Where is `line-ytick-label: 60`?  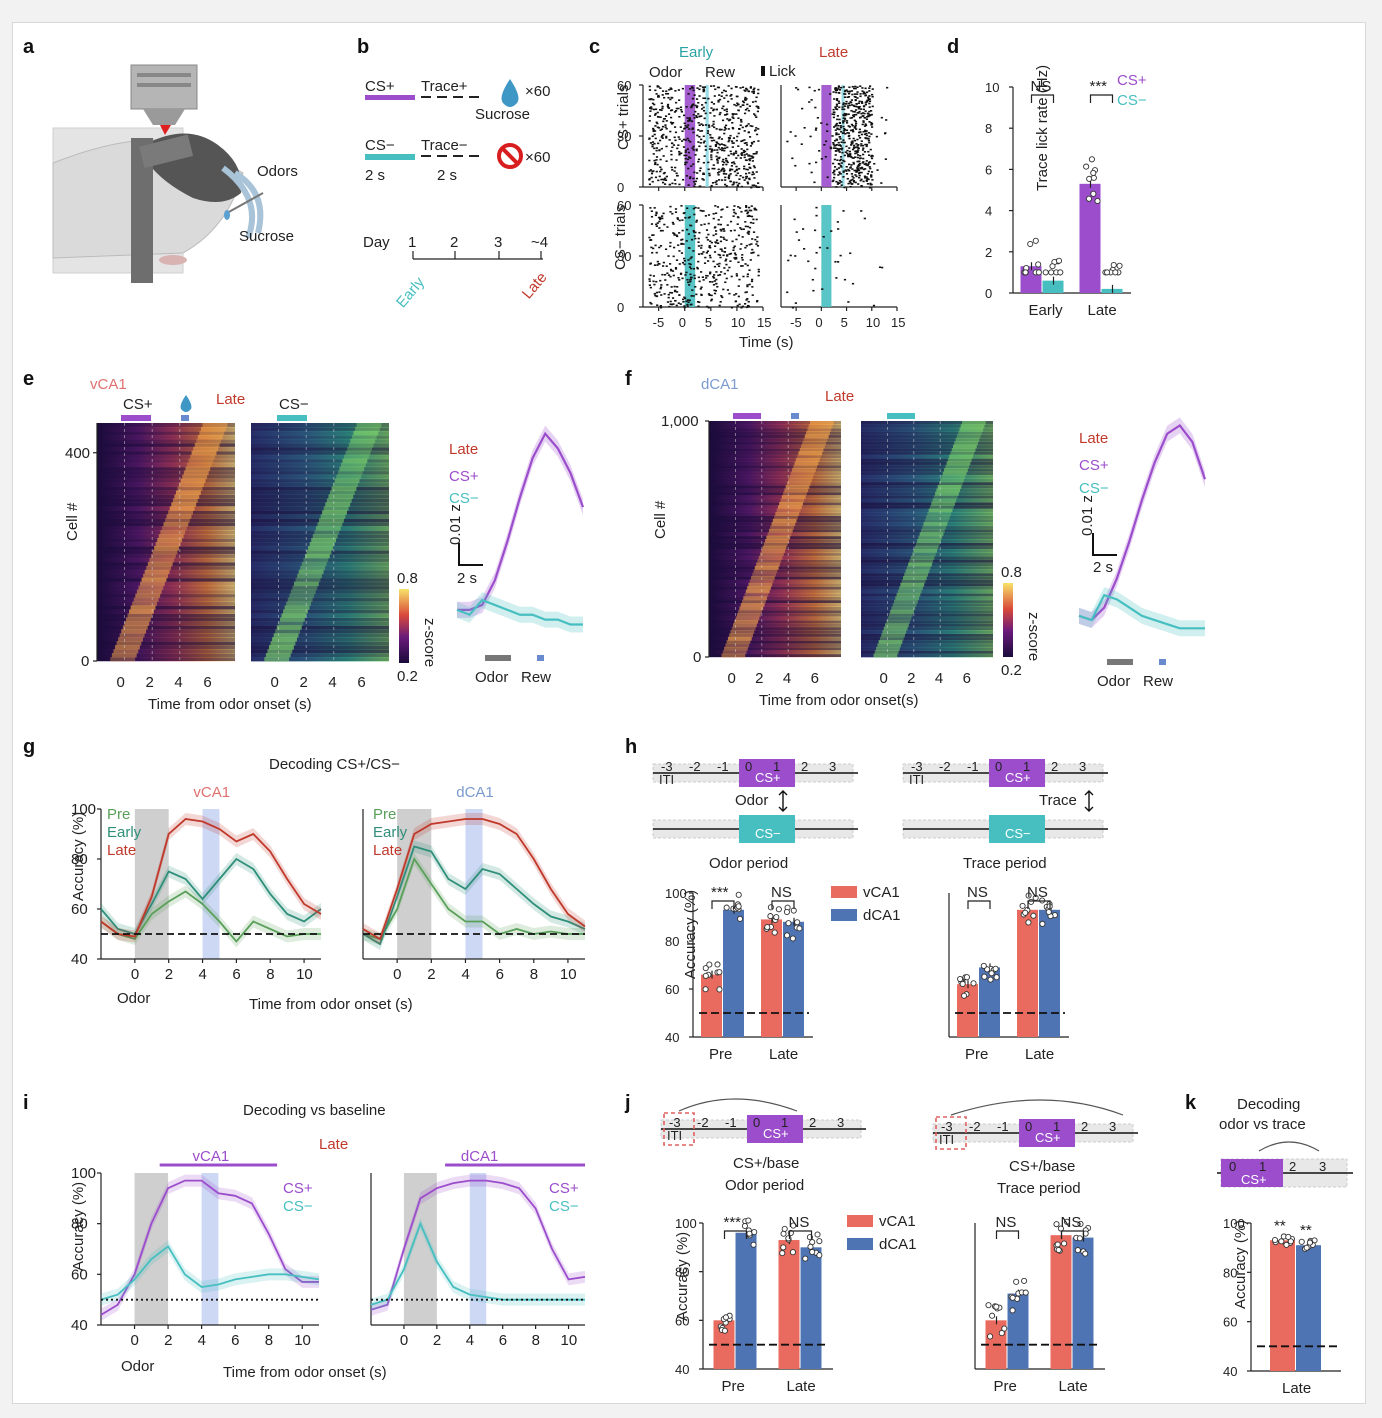
line-ytick-label: 60 is located at coordinates (79, 909).